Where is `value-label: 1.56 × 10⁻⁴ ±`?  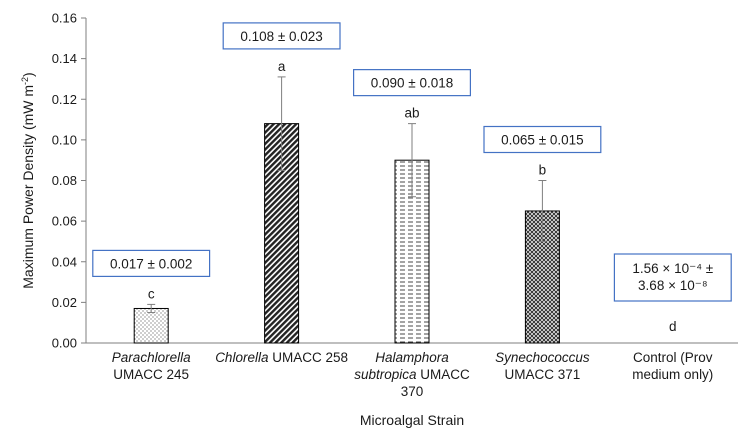 value-label: 1.56 × 10⁻⁴ ± is located at coordinates (672, 268).